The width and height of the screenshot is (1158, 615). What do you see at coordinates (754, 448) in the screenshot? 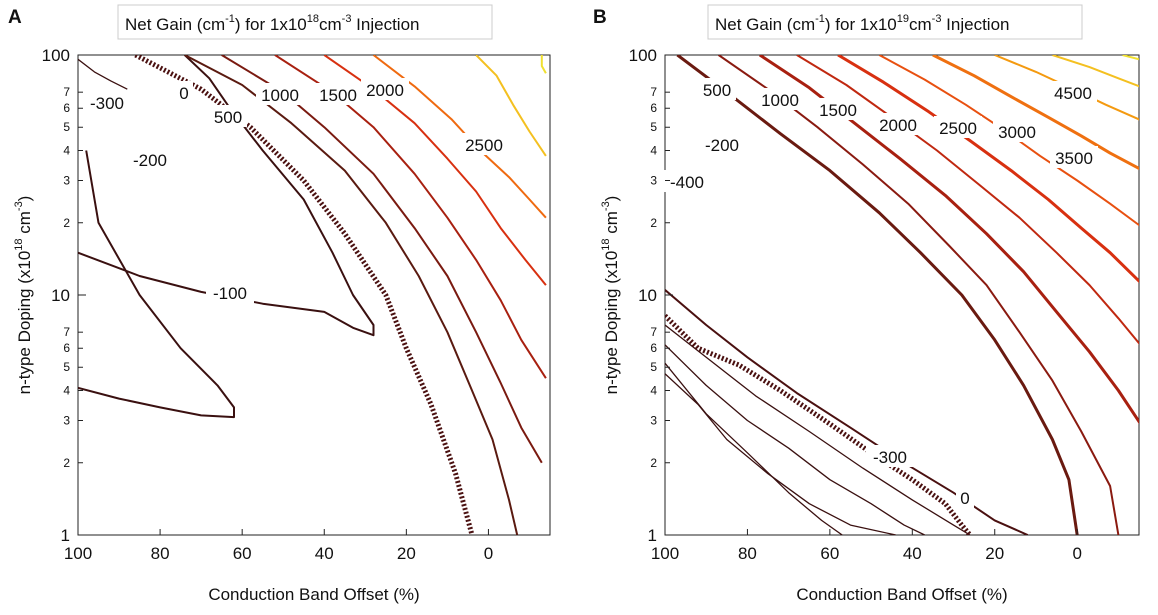
I see `contour-line-neg500` at bounding box center [754, 448].